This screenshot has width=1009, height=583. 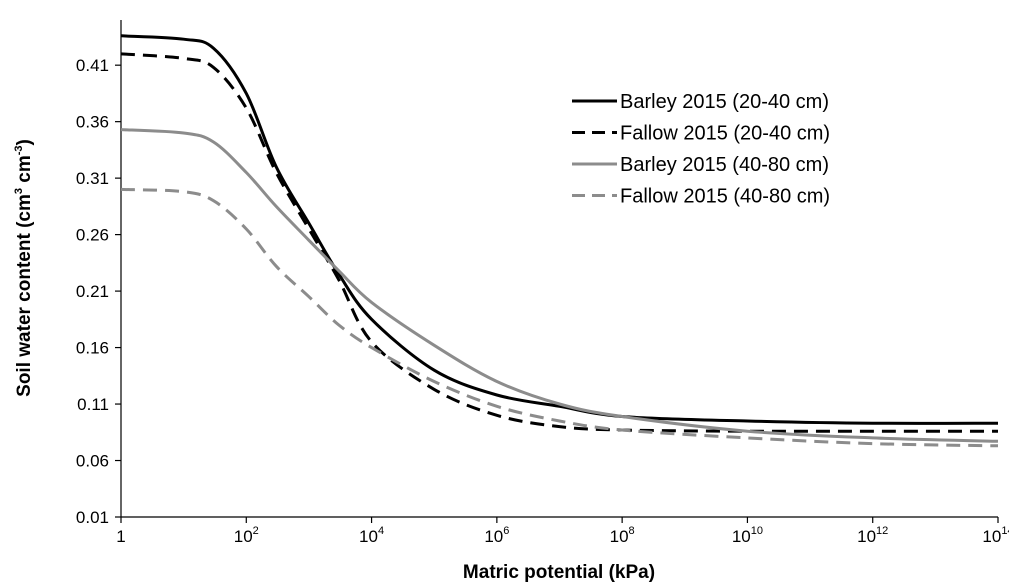 What do you see at coordinates (19, 150) in the screenshot?
I see `y-axis-title-sup2: -3` at bounding box center [19, 150].